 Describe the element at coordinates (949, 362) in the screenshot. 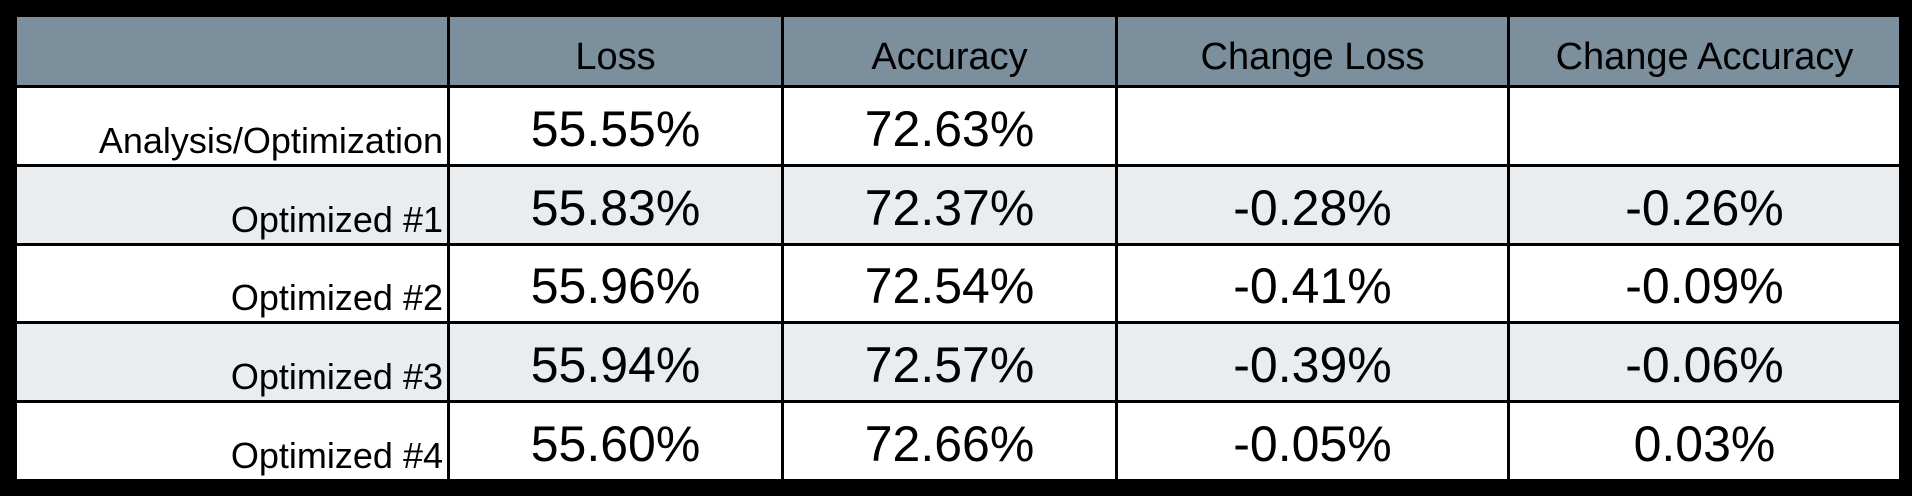

I see `accuracy-cell: 72.57%` at that location.